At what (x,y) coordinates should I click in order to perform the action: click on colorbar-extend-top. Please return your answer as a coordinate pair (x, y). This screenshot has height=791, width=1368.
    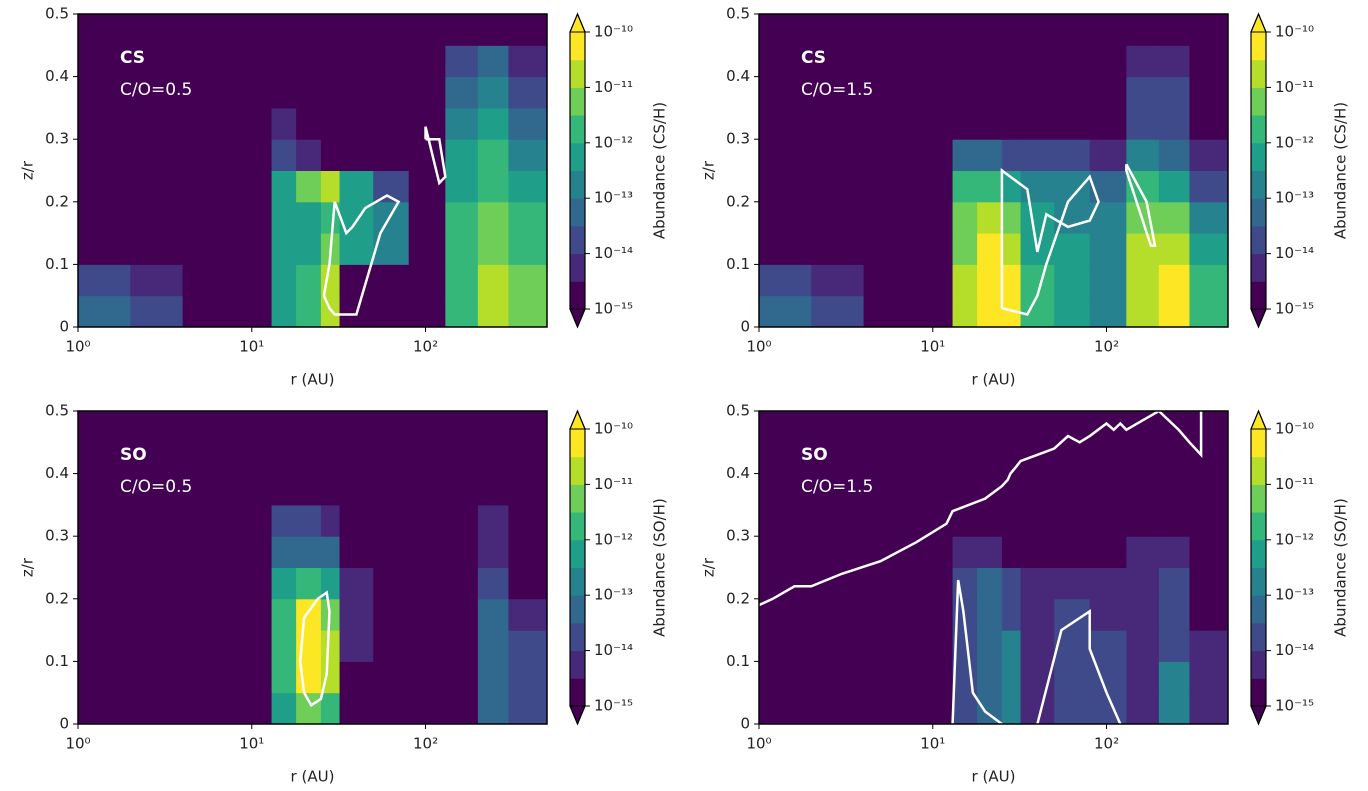
    Looking at the image, I should click on (577, 22).